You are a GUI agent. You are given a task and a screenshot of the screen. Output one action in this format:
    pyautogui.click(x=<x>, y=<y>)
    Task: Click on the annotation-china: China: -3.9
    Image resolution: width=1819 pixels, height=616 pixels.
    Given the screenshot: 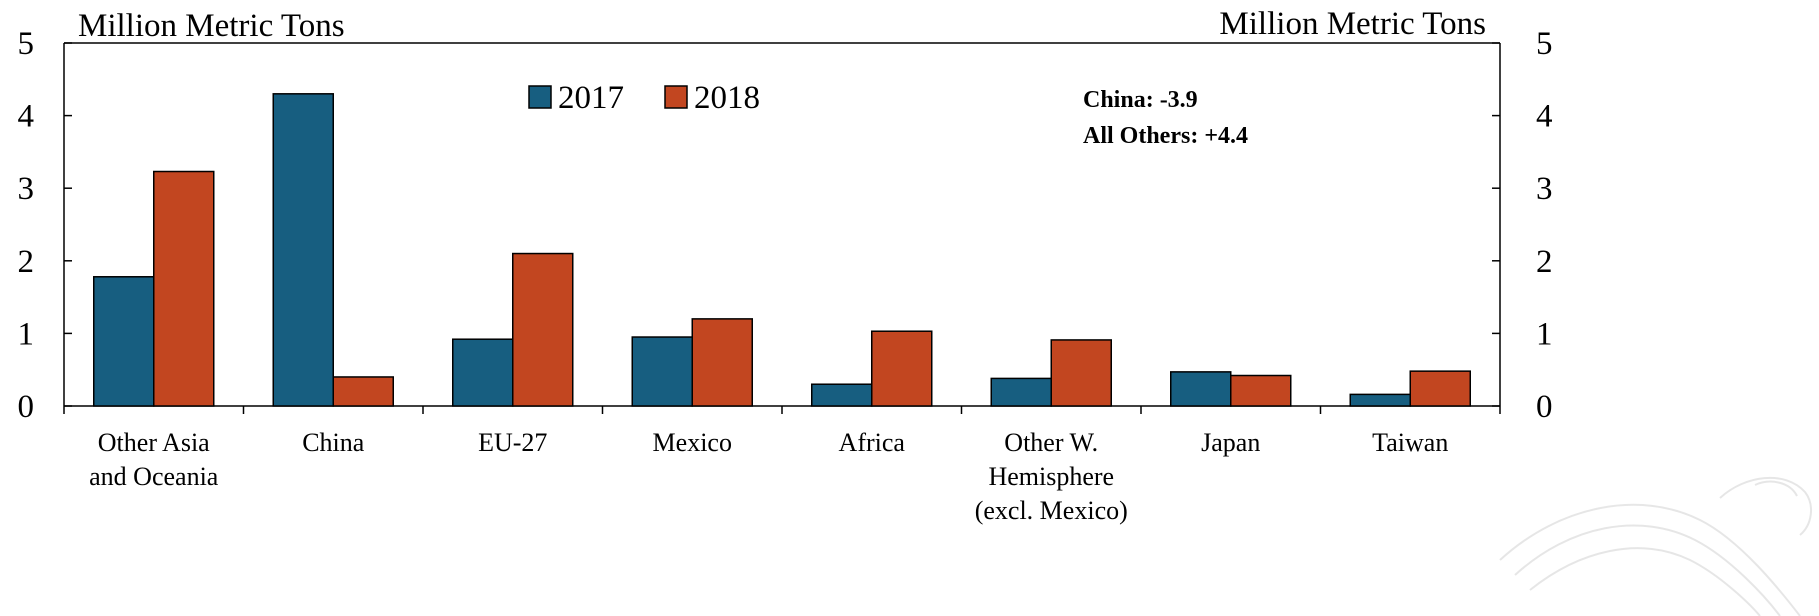 What is the action you would take?
    pyautogui.click(x=1140, y=100)
    